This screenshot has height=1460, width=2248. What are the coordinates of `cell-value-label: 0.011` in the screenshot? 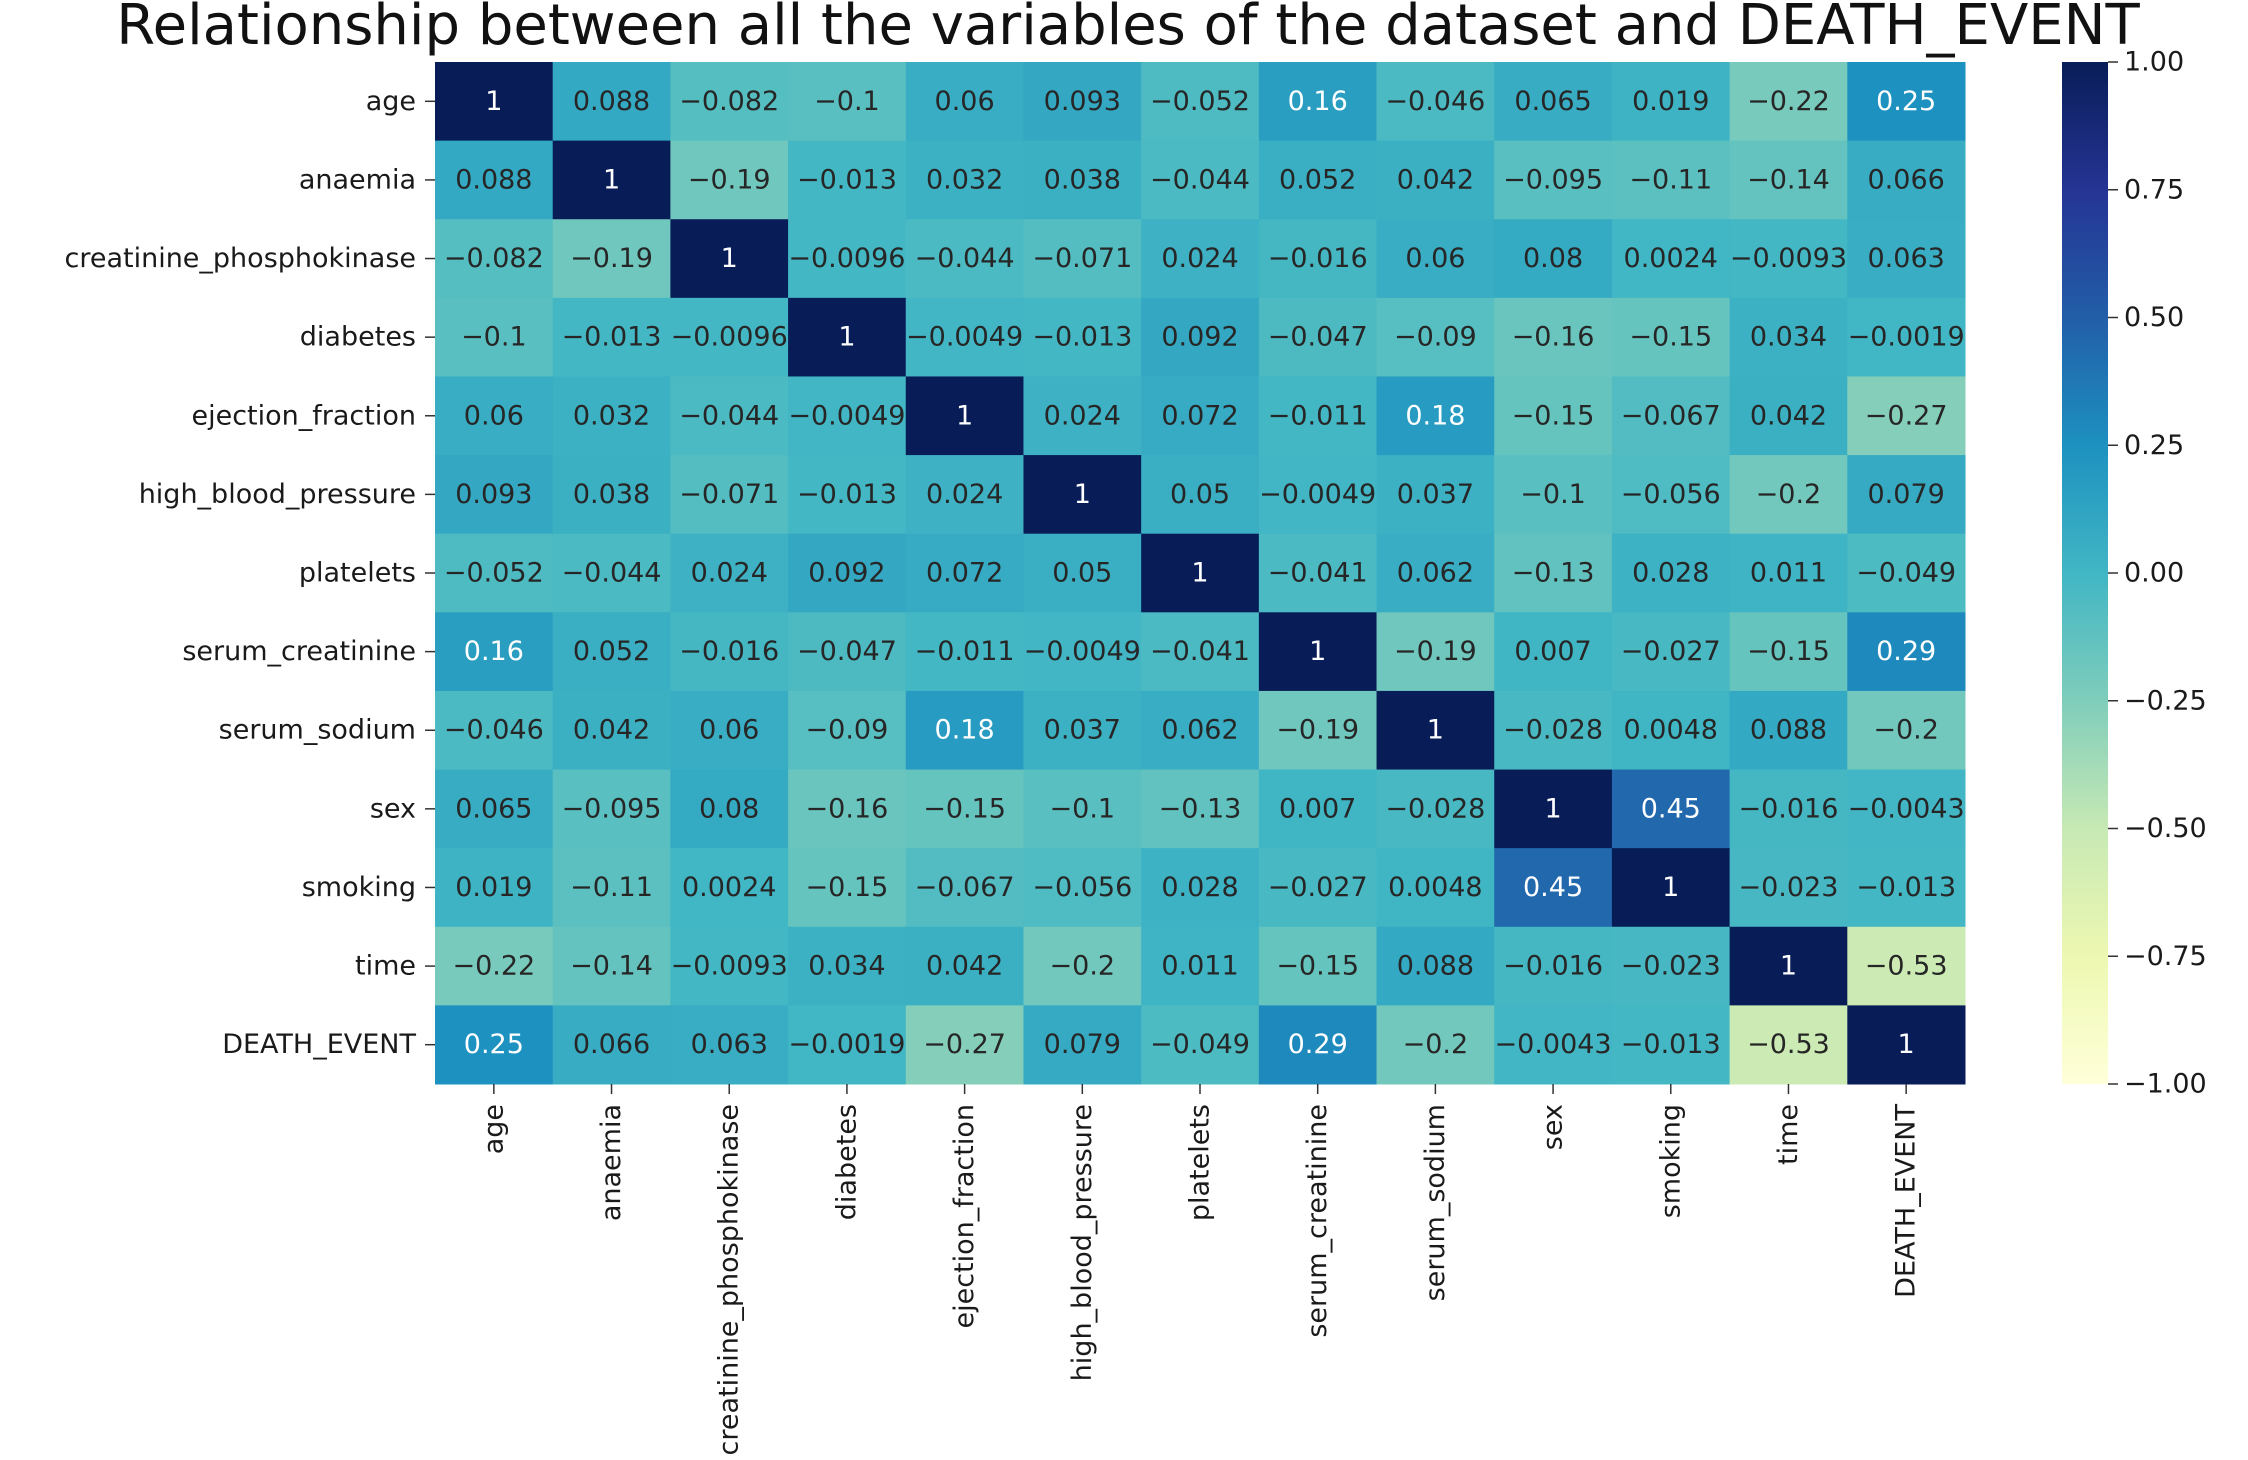 It's located at (1199, 966).